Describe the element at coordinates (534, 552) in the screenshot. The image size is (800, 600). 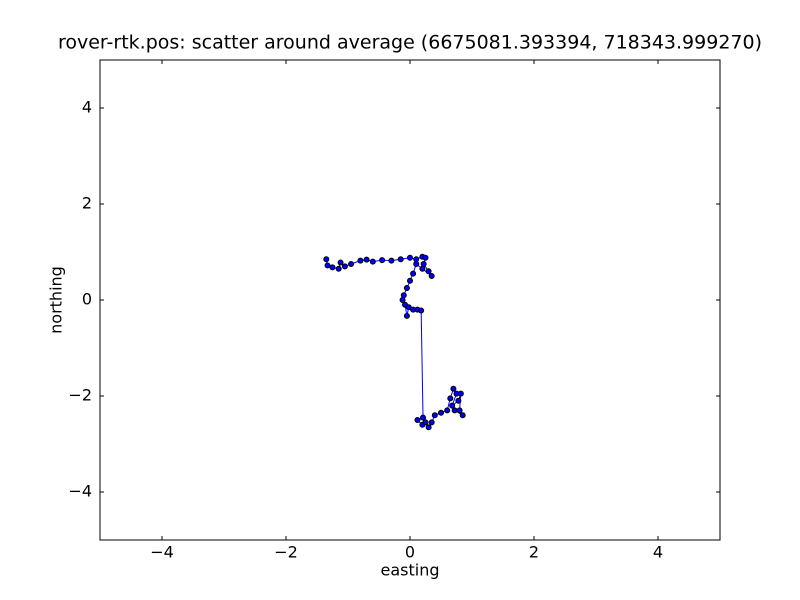
I see `x-tick-label: 2` at that location.